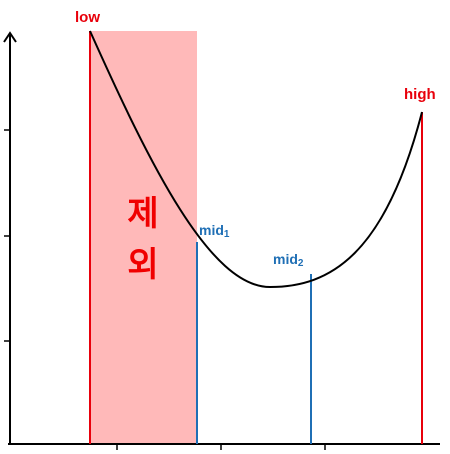 The height and width of the screenshot is (454, 450). I want to click on mid2-label: mid2, so click(288, 260).